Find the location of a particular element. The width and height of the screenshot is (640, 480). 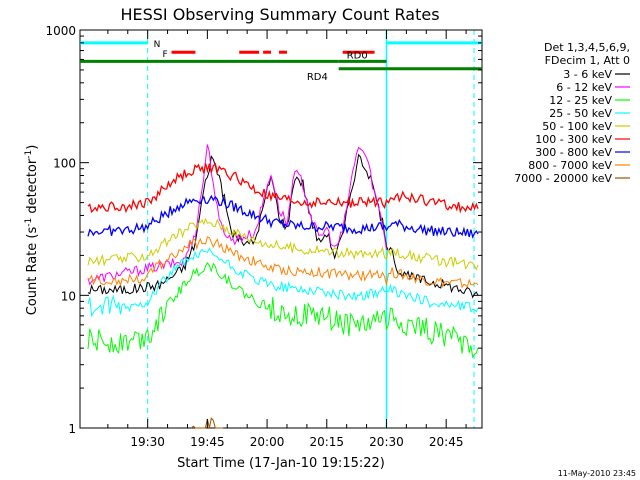

legend-label-4: 50 - 100 keV is located at coordinates (577, 126).